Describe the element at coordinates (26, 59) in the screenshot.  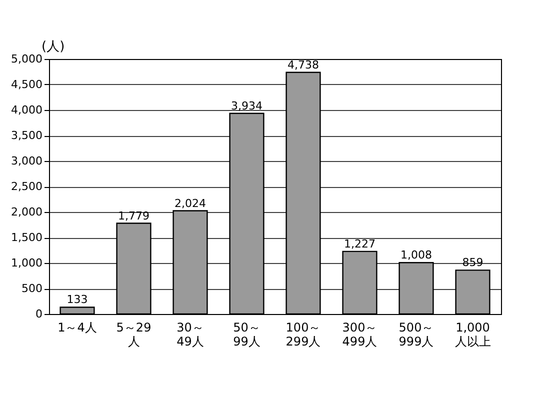
I see `y-tick-label: 5,000` at that location.